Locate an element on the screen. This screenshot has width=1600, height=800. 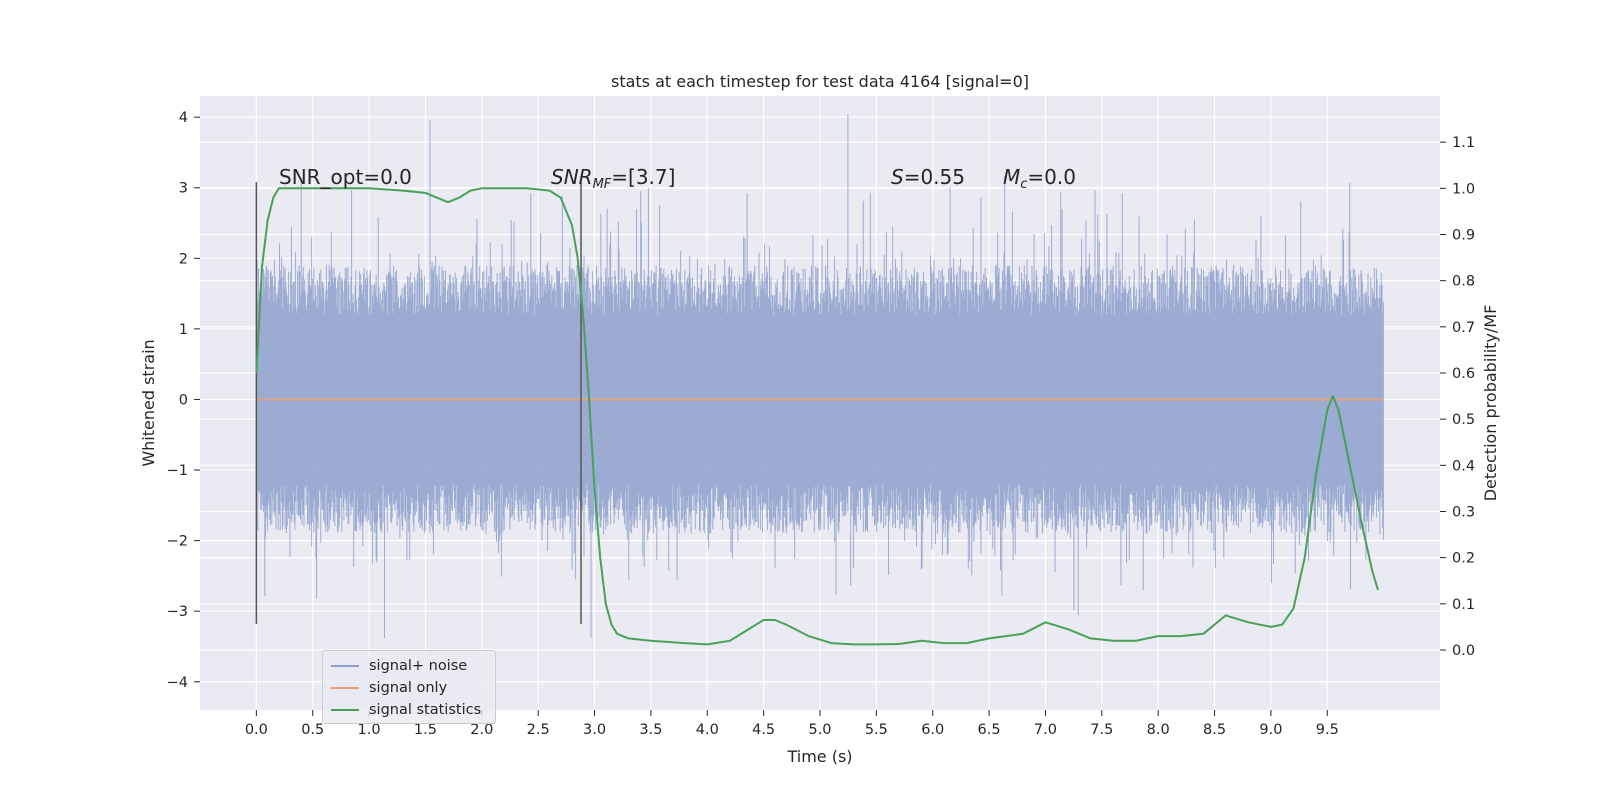
y2-axis-ticks: 0.0 0.1 0.2 0.3 0.4 0.5 0.6 0.7 0.8 0.9 1.0 1.1 is located at coordinates (1457, 397).